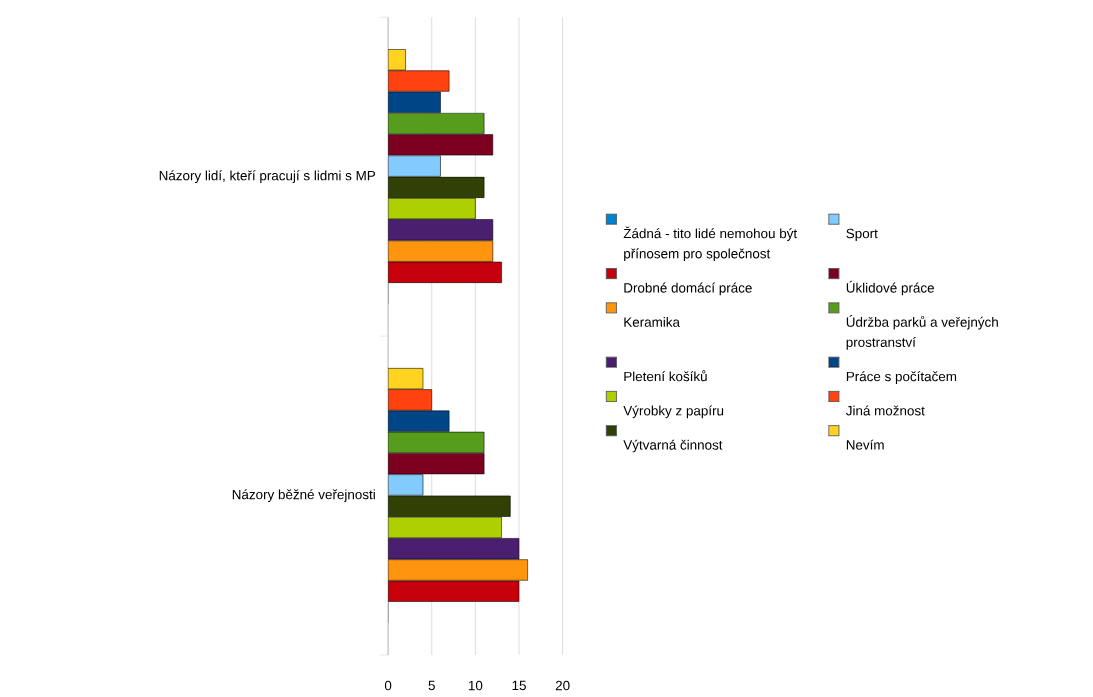 The width and height of the screenshot is (1093, 697). Describe the element at coordinates (865, 444) in the screenshot. I see `legend-label: Nevím` at that location.